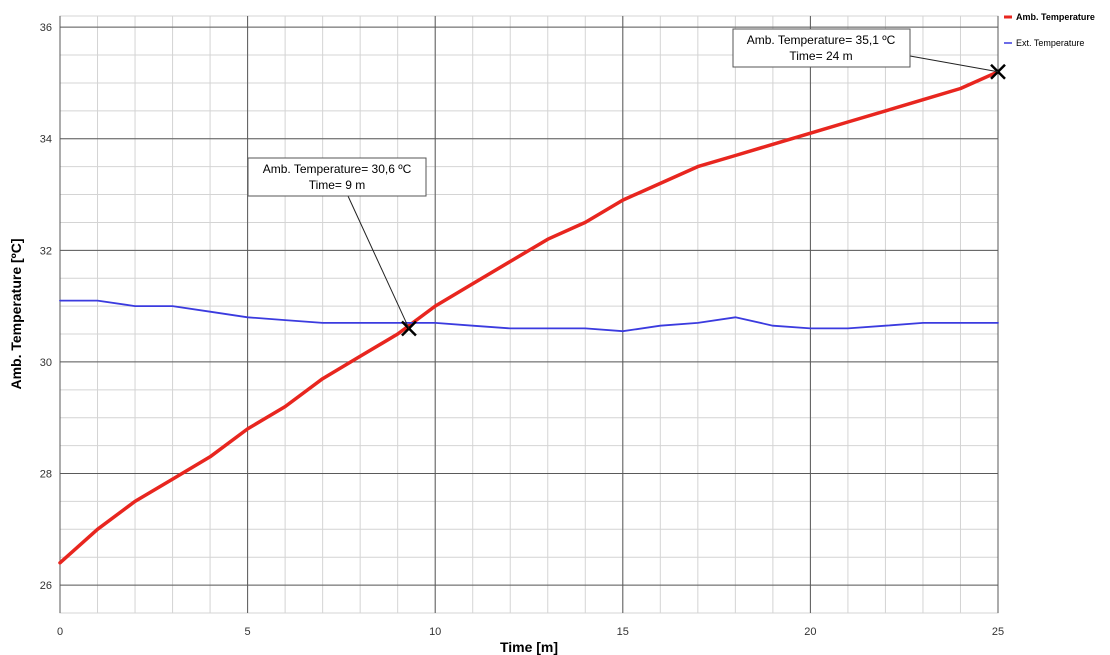 The width and height of the screenshot is (1110, 655). What do you see at coordinates (1049, 30) in the screenshot?
I see `legend: Amb. Temperature Ext. Temperature` at bounding box center [1049, 30].